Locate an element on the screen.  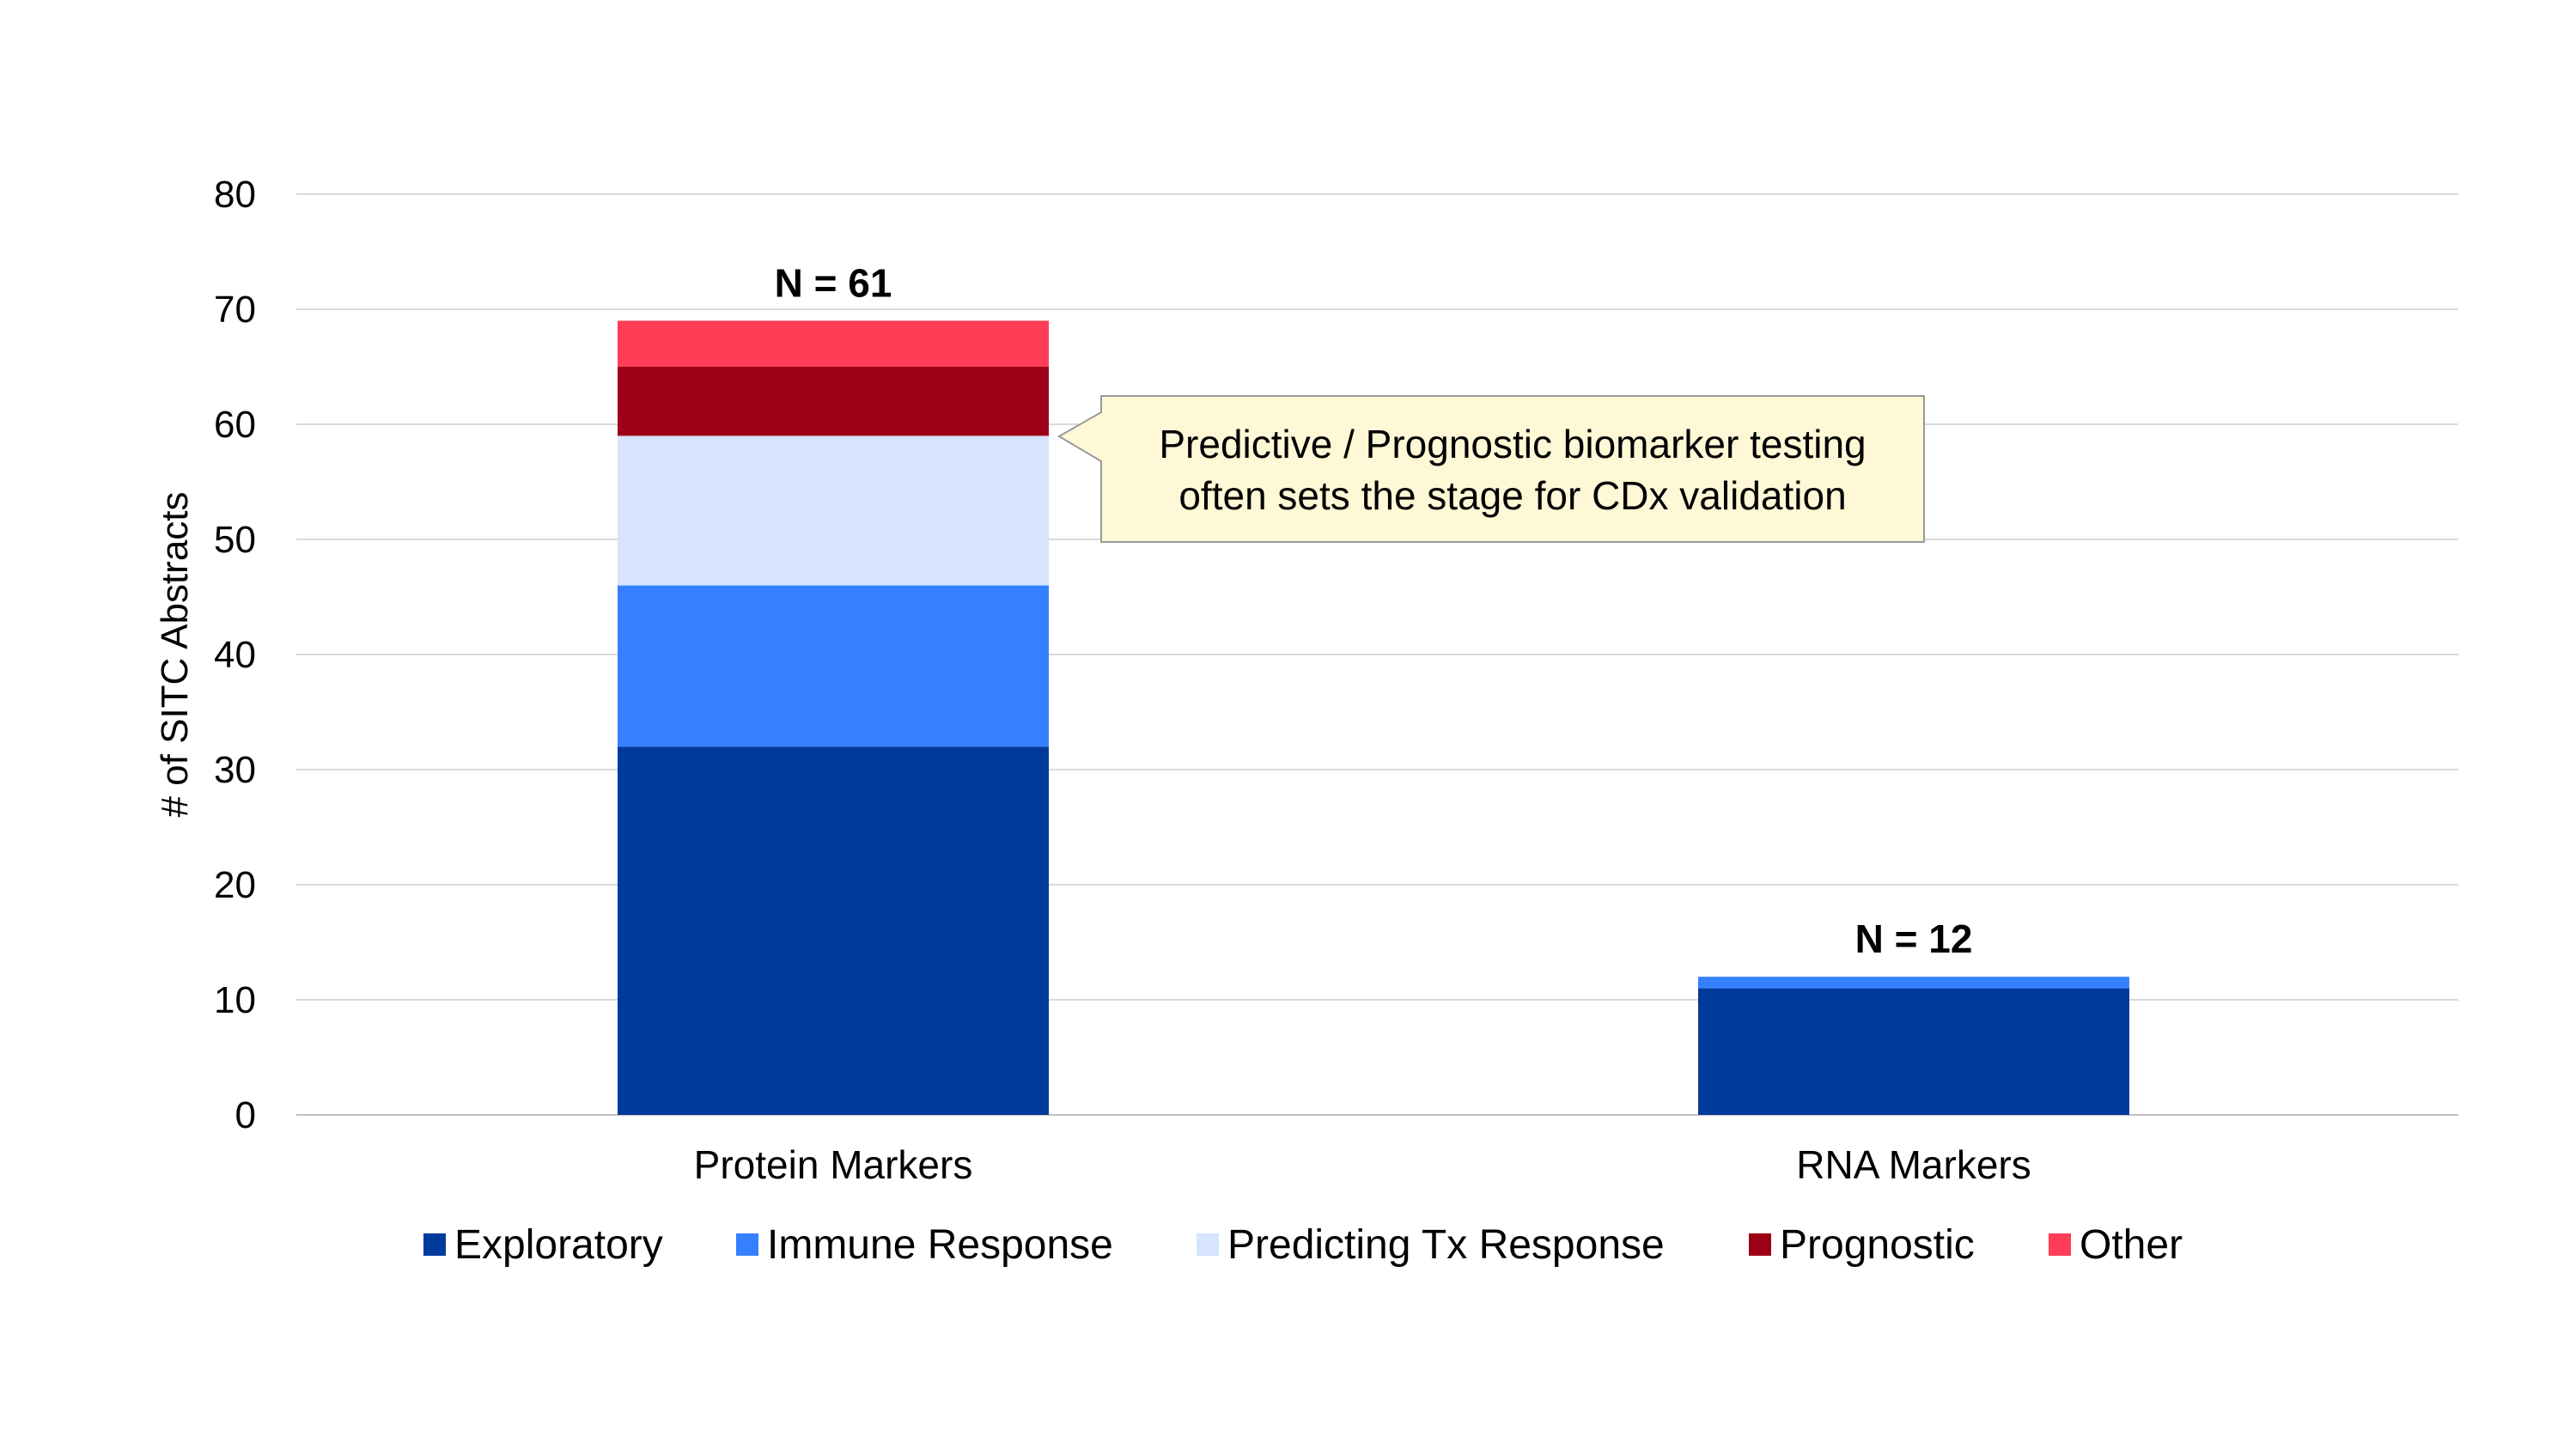
callout-line-2: often sets the stage for CDx validation is located at coordinates (1512, 495).